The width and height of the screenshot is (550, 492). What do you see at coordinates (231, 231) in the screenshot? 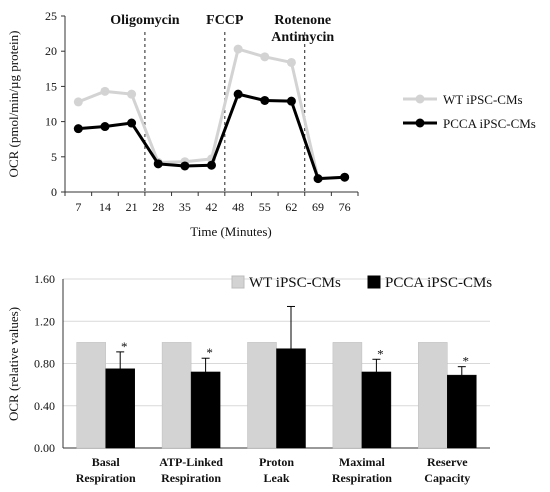
I see `line-chart-x-axis-label: Time (Minutes)` at bounding box center [231, 231].